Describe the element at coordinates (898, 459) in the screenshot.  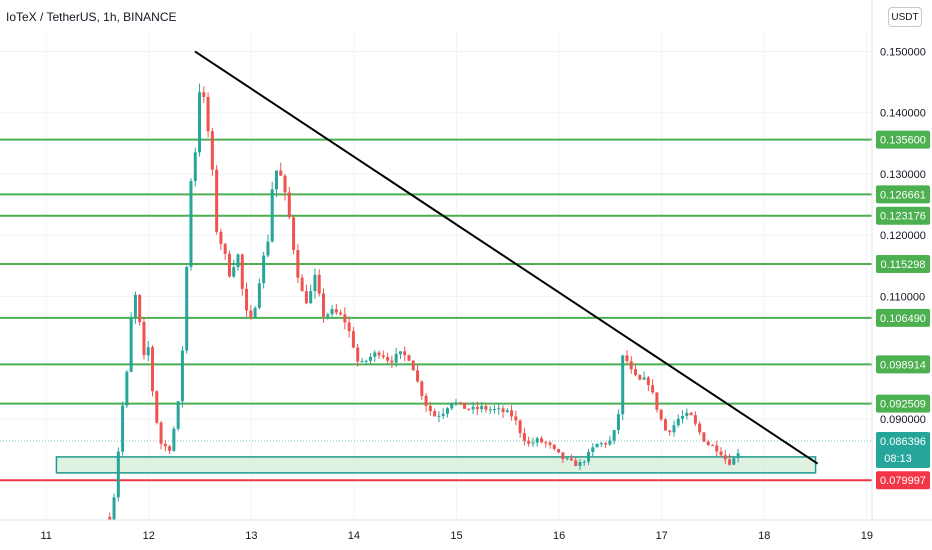
I see `countdown-label: 08:13` at that location.